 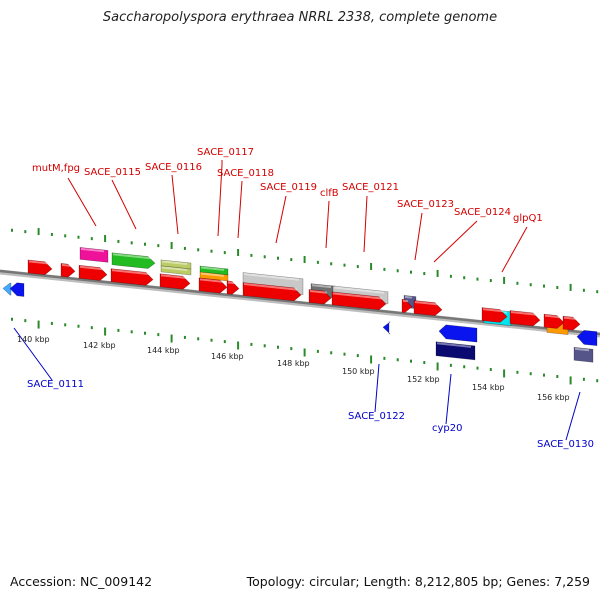 What do you see at coordinates (17, 289) in the screenshot?
I see `reverse-gene-sace0111` at bounding box center [17, 289].